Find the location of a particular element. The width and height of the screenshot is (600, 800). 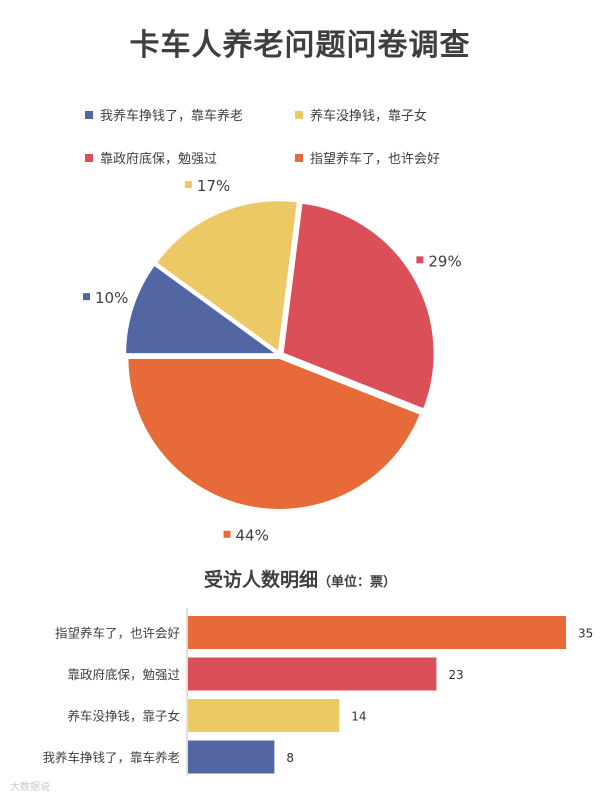

pie-slice-government is located at coordinates (358, 306).